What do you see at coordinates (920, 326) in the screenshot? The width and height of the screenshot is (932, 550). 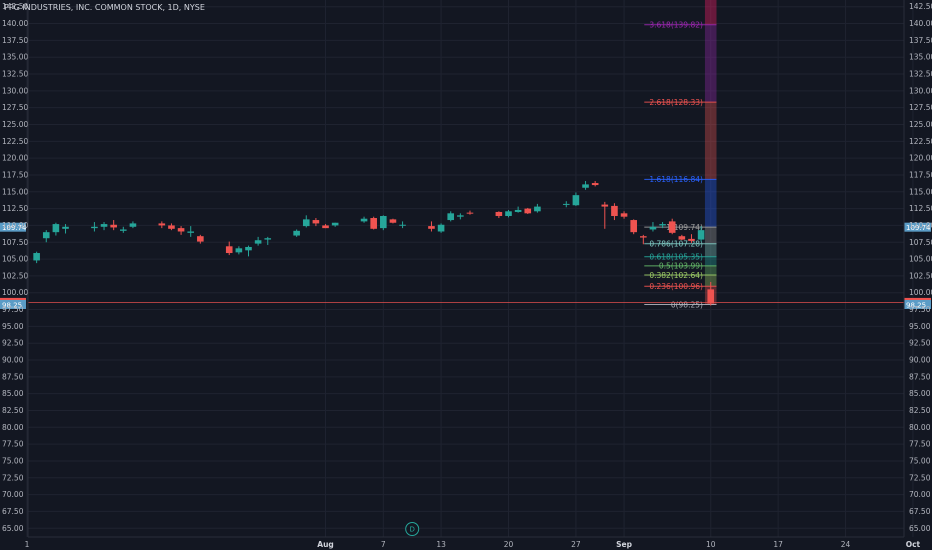 I see `y-tick-label-right: 95.00` at bounding box center [920, 326].